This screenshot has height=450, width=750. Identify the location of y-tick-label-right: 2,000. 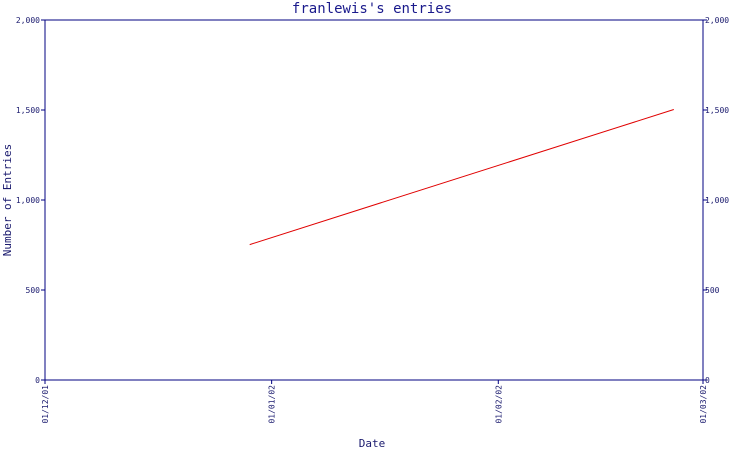
(717, 20).